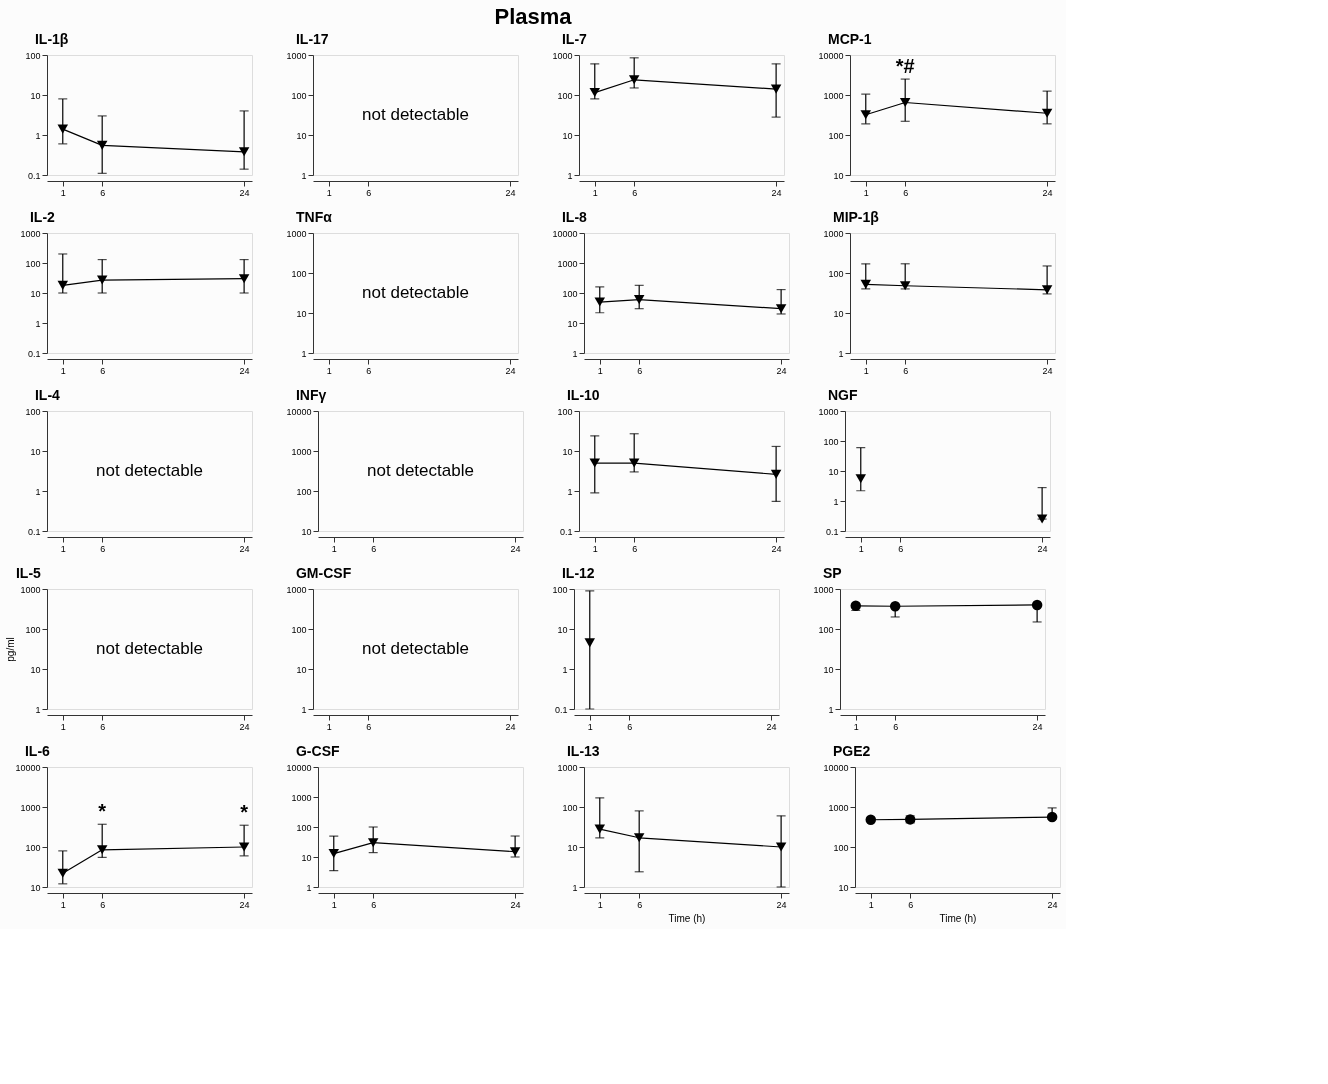 The image size is (1328, 1084). I want to click on chart-title: G-CSF, so click(317, 751).